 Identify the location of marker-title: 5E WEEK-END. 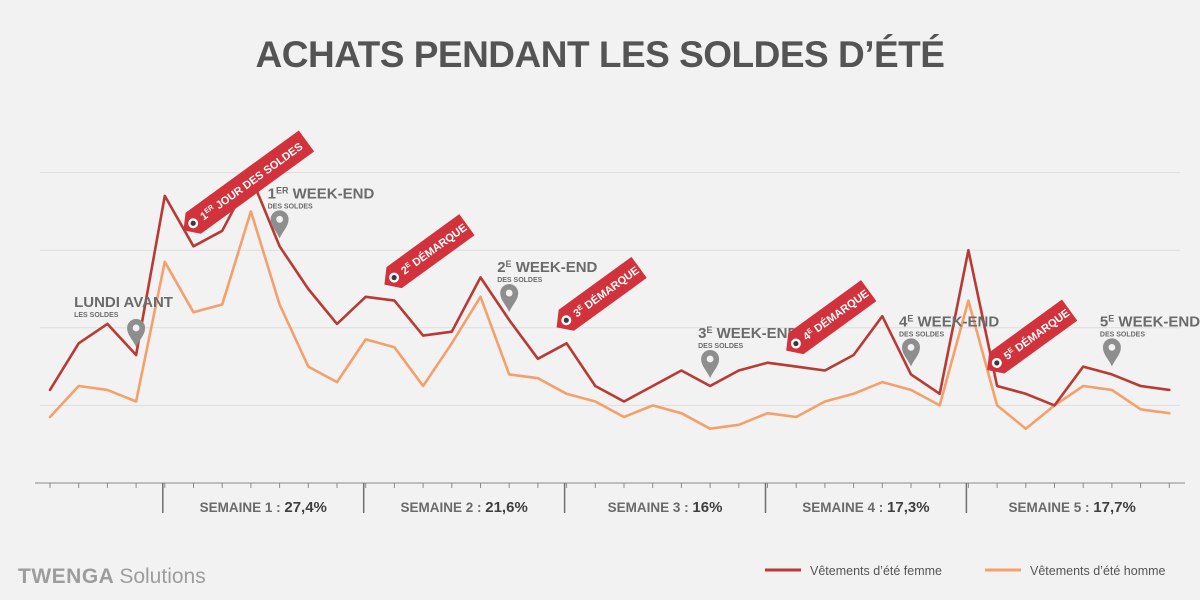
(1150, 321).